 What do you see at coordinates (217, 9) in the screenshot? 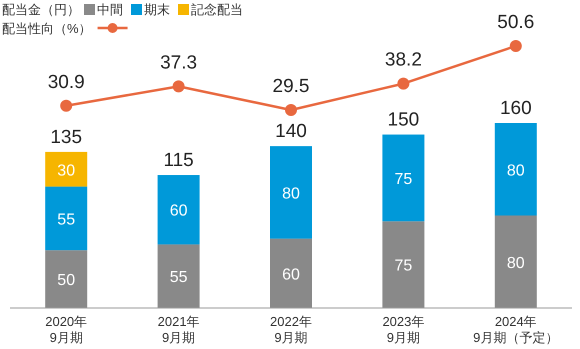
I see `legend-label: 記念配当` at bounding box center [217, 9].